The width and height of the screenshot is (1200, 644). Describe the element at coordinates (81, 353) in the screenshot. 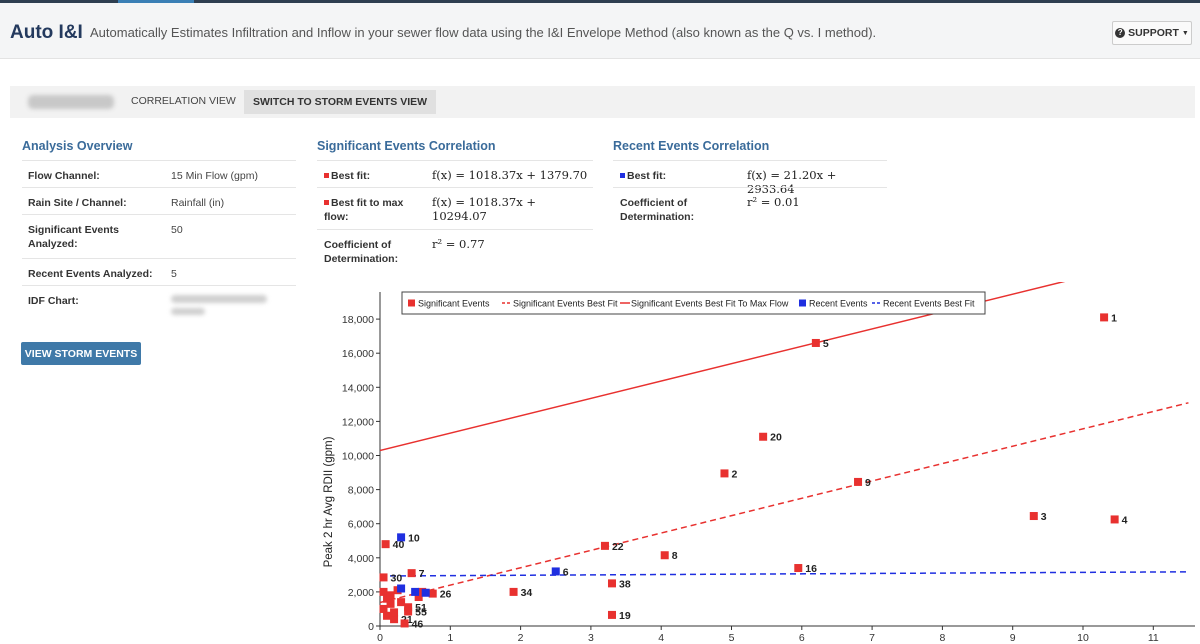

I see `view-storm-events-button: VIEW STORM EVENTS` at that location.